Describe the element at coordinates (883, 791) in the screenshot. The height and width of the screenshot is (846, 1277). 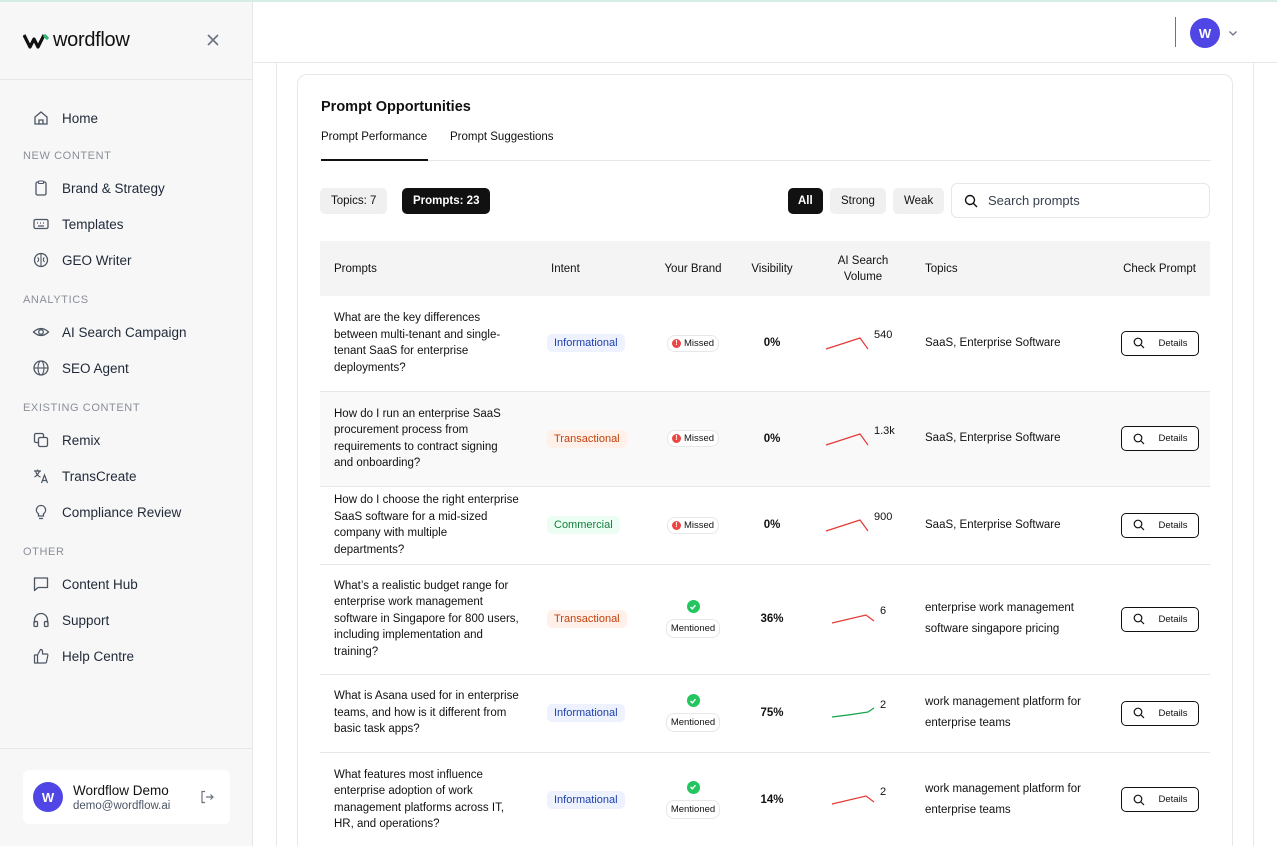
I see `volume-value: 2` at that location.